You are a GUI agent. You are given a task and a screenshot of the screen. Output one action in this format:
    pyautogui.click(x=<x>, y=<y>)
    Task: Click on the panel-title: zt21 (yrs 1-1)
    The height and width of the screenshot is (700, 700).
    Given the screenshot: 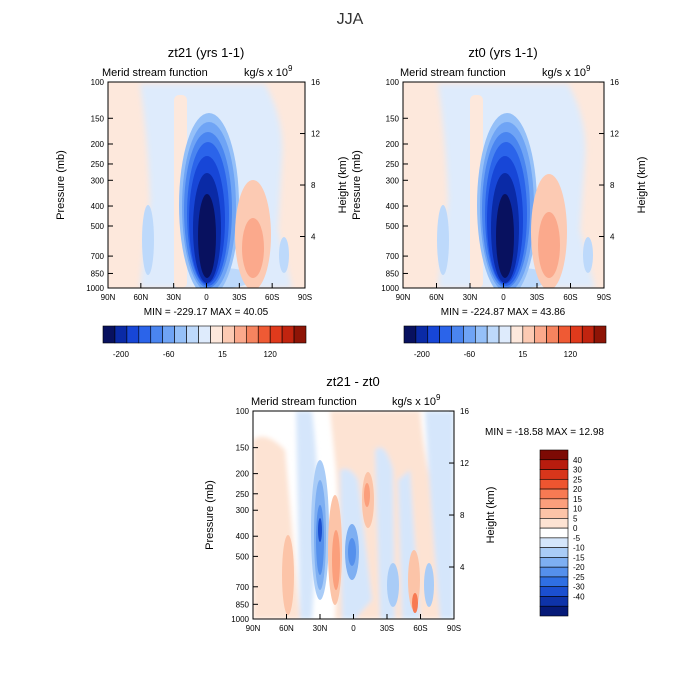 What is the action you would take?
    pyautogui.click(x=206, y=52)
    